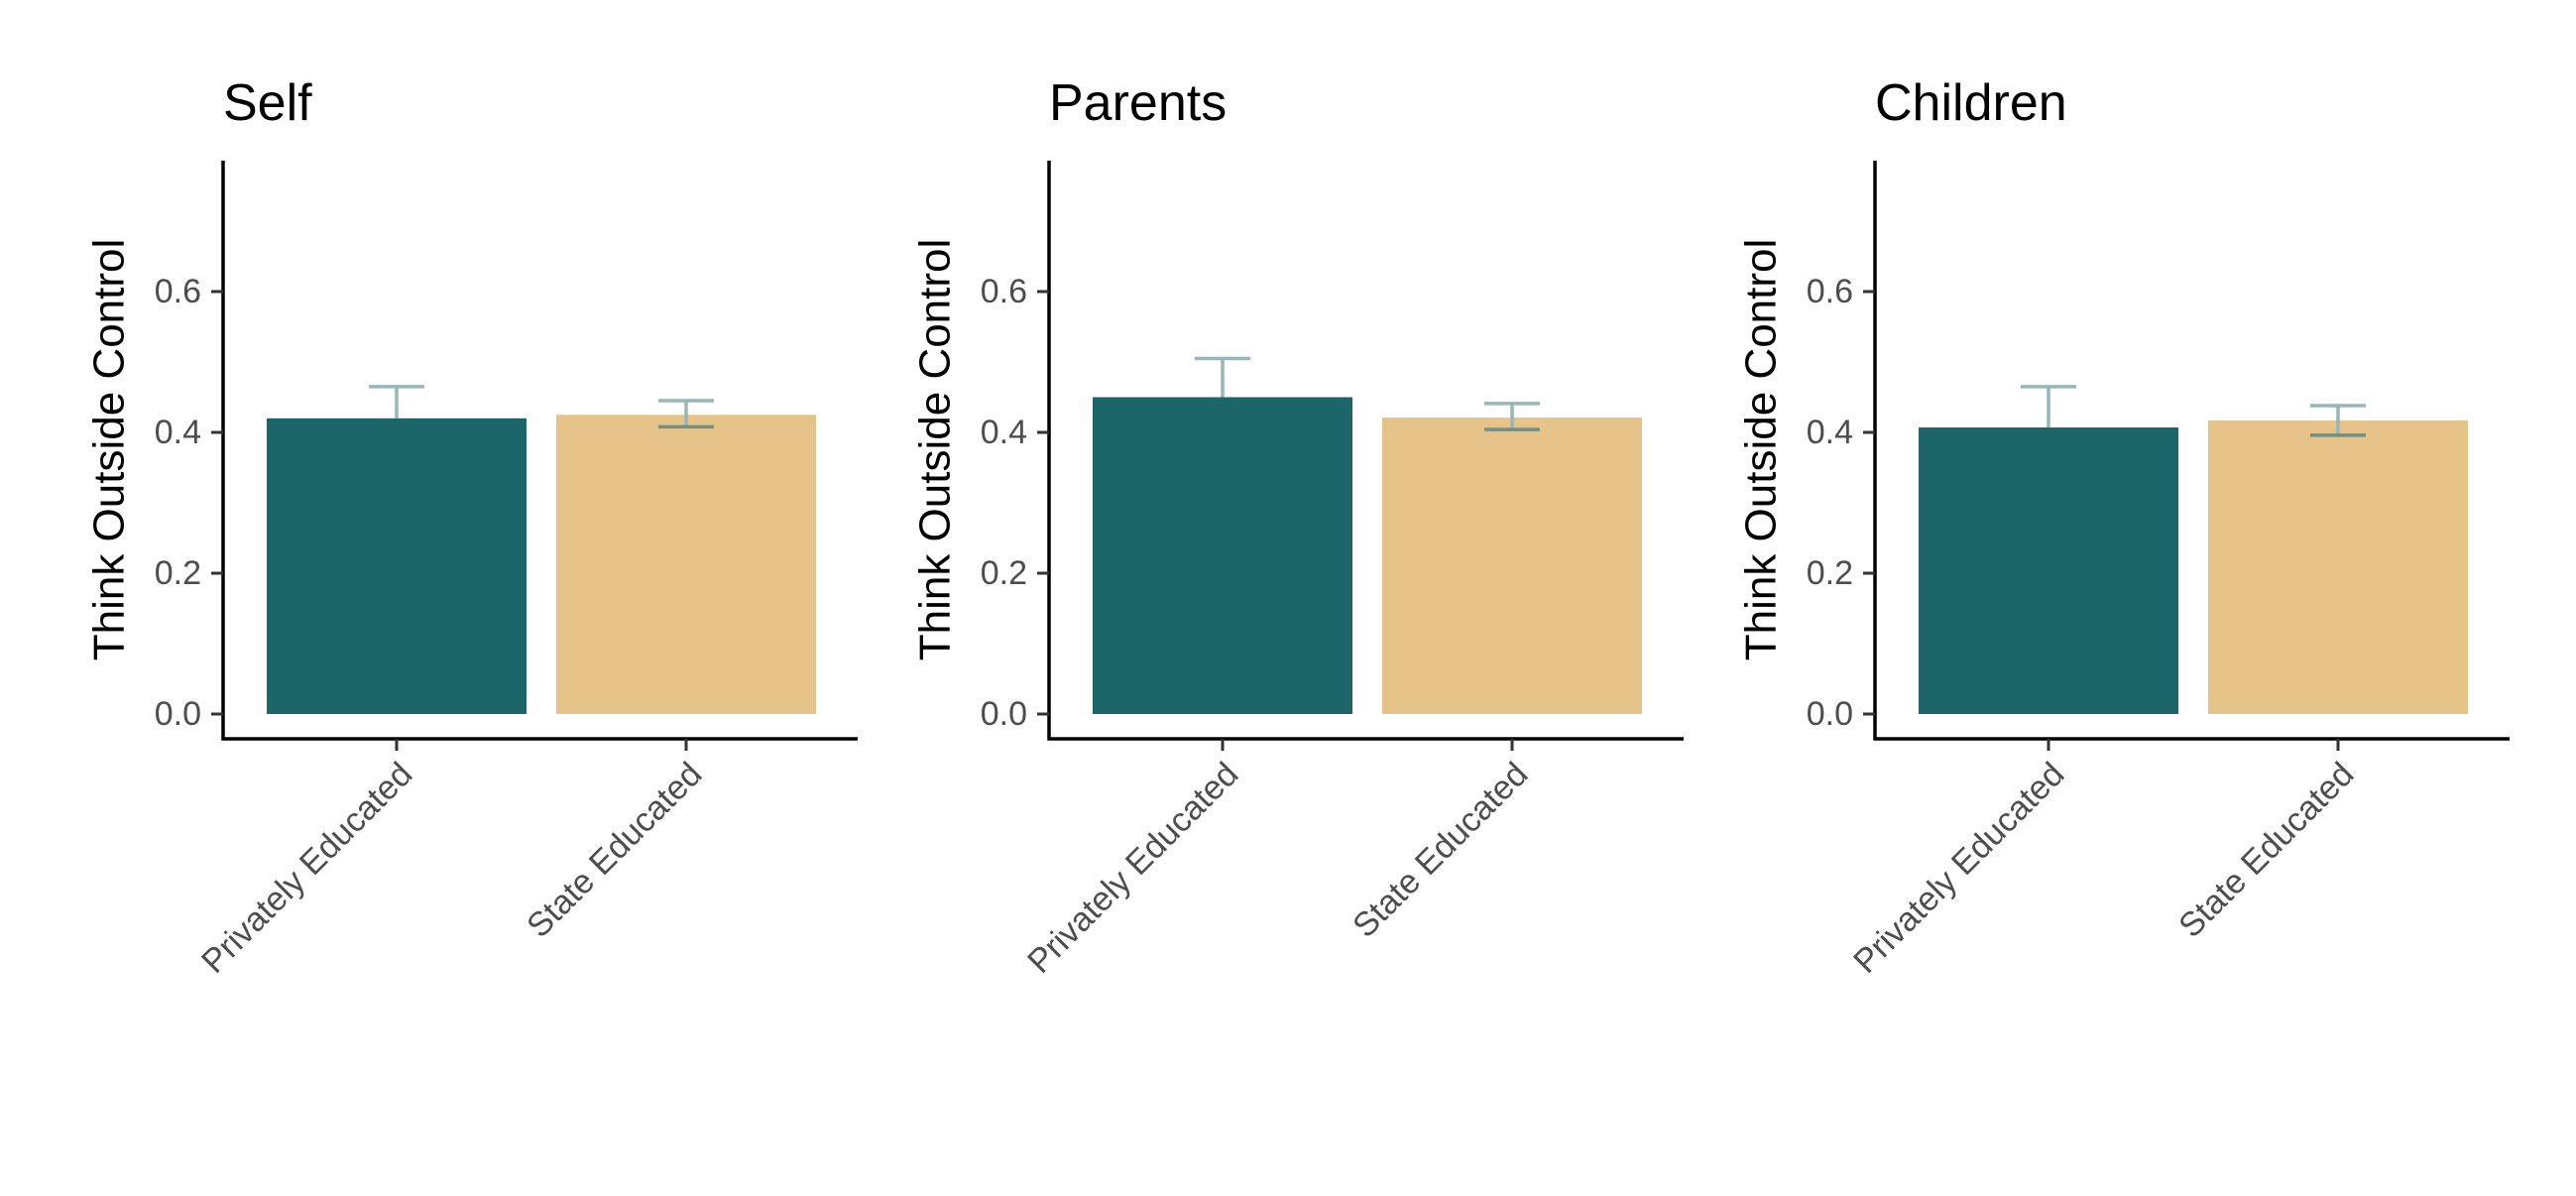 Image resolution: width=2576 pixels, height=1196 pixels. Describe the element at coordinates (1971, 103) in the screenshot. I see `panel-title: Children` at that location.